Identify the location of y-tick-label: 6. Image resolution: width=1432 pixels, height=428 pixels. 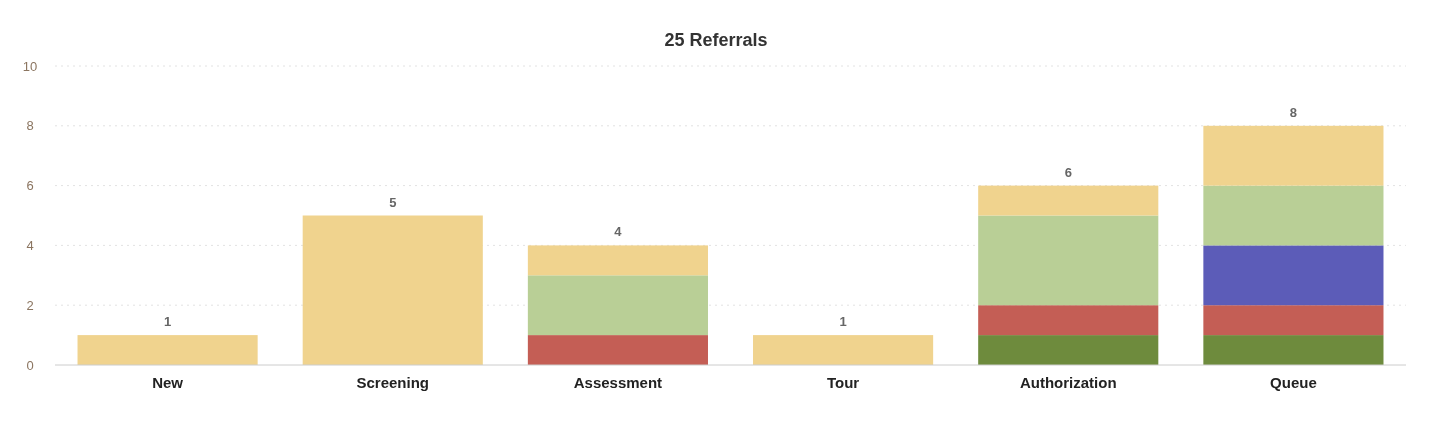
(30, 186).